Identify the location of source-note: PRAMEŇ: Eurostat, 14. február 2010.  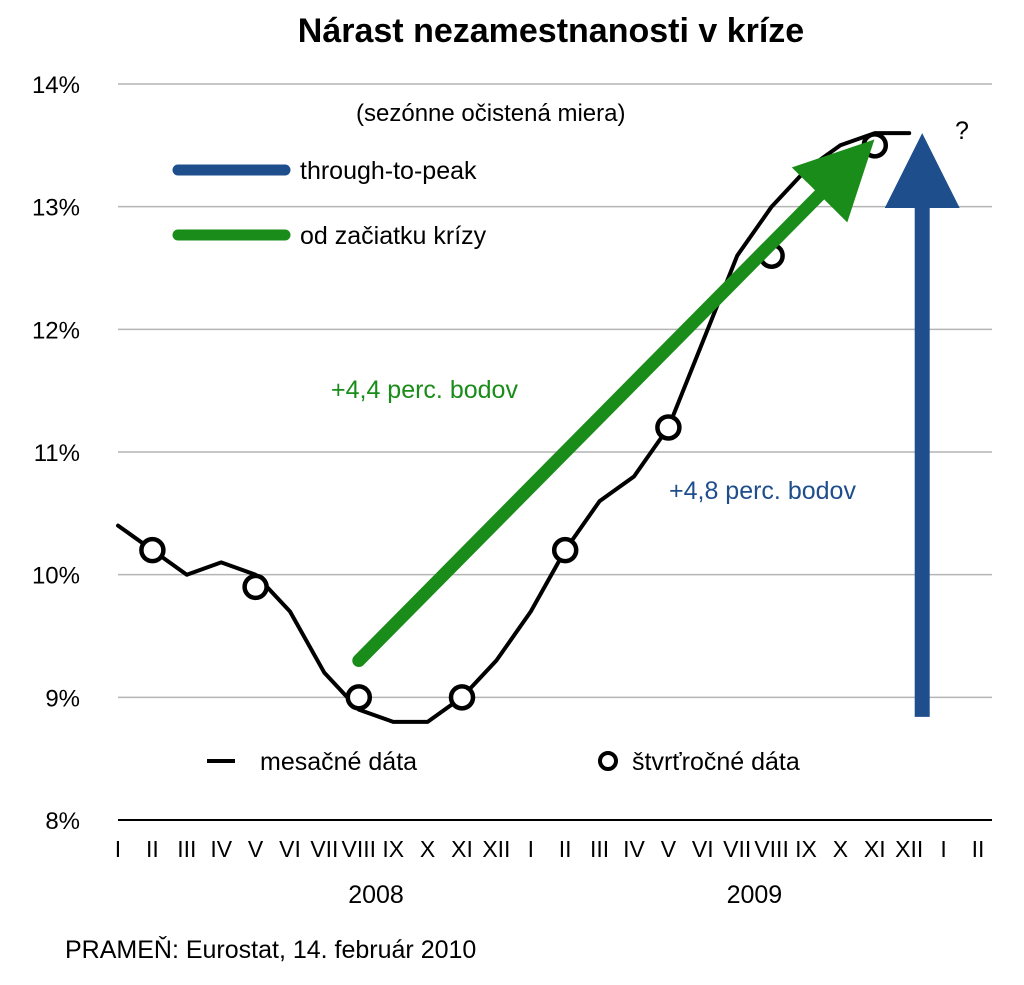
(270, 949).